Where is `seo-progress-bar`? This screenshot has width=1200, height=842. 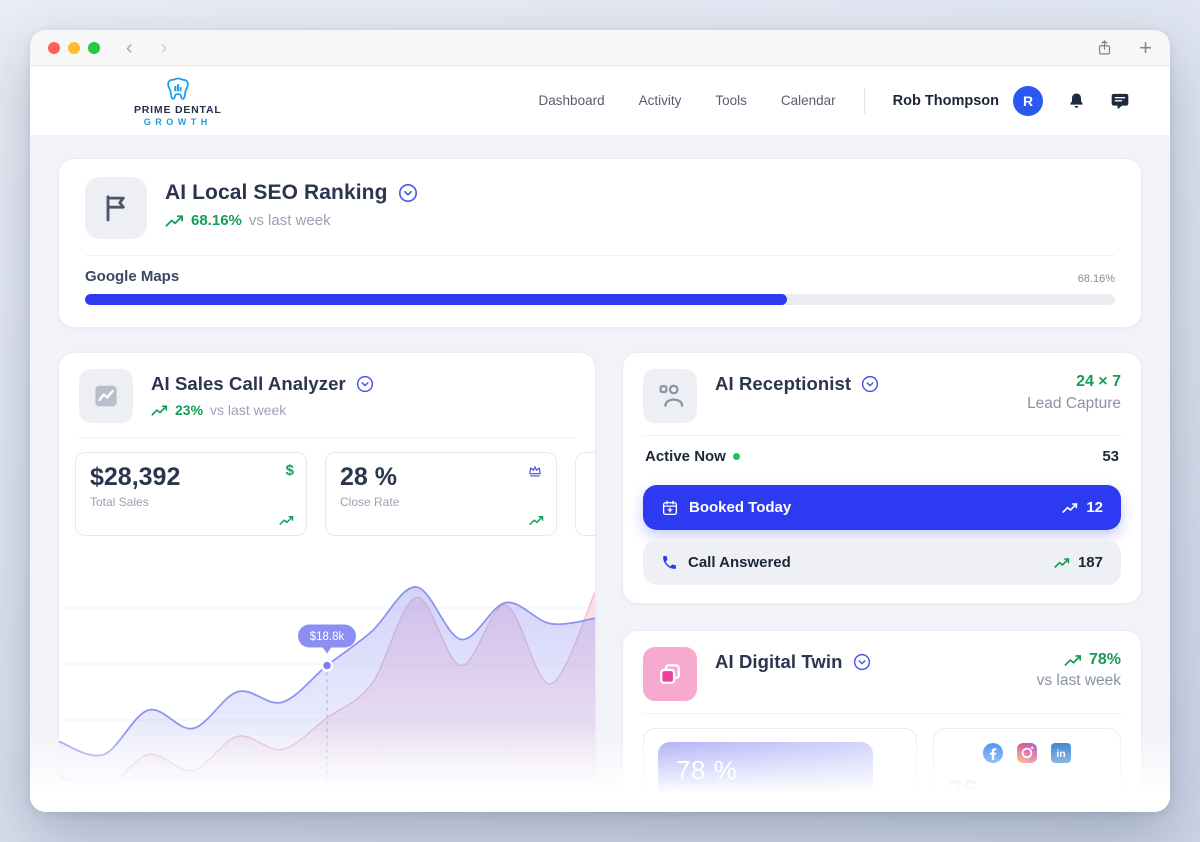
seo-progress-bar is located at coordinates (600, 299).